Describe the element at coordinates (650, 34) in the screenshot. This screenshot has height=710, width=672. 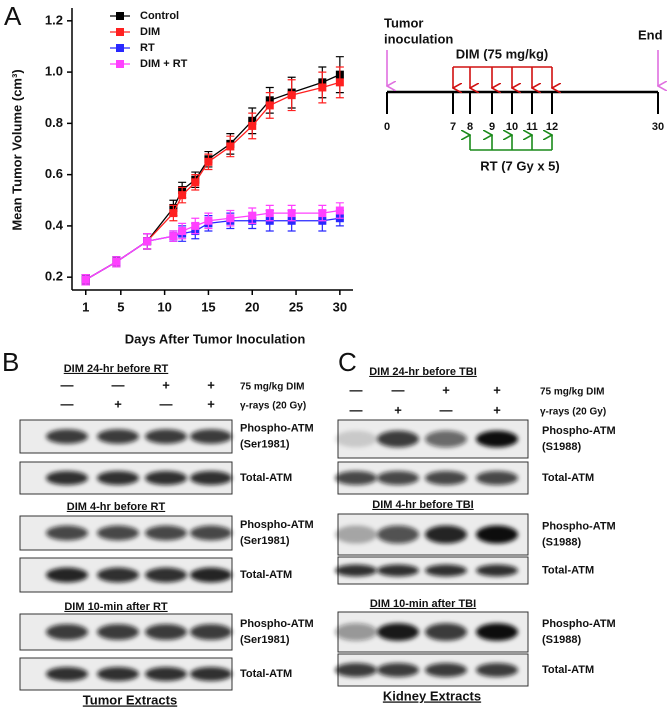
I see `end-label: End` at that location.